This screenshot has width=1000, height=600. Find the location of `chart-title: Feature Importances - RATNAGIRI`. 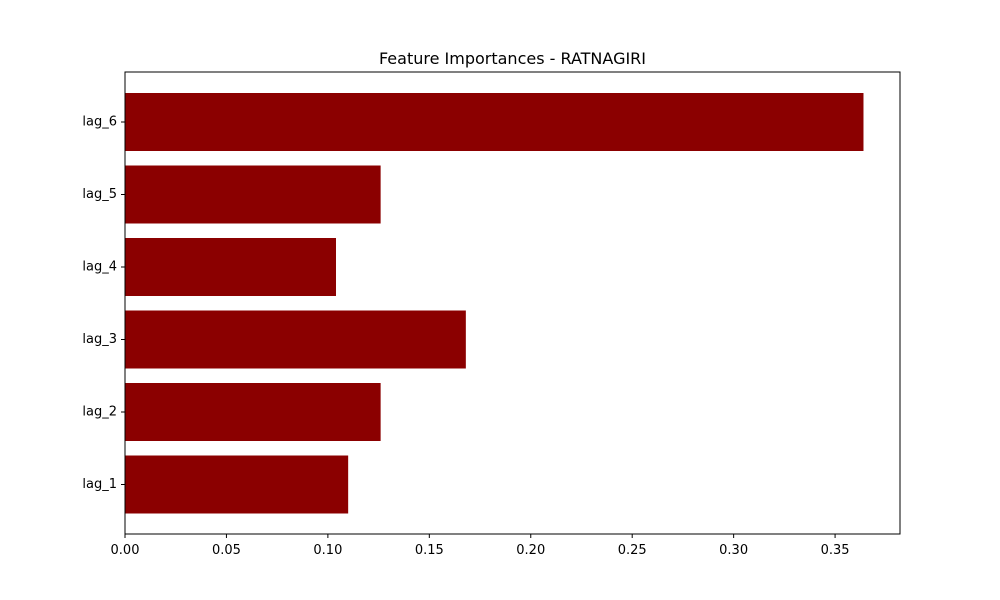

chart-title: Feature Importances - RATNAGIRI is located at coordinates (512, 58).